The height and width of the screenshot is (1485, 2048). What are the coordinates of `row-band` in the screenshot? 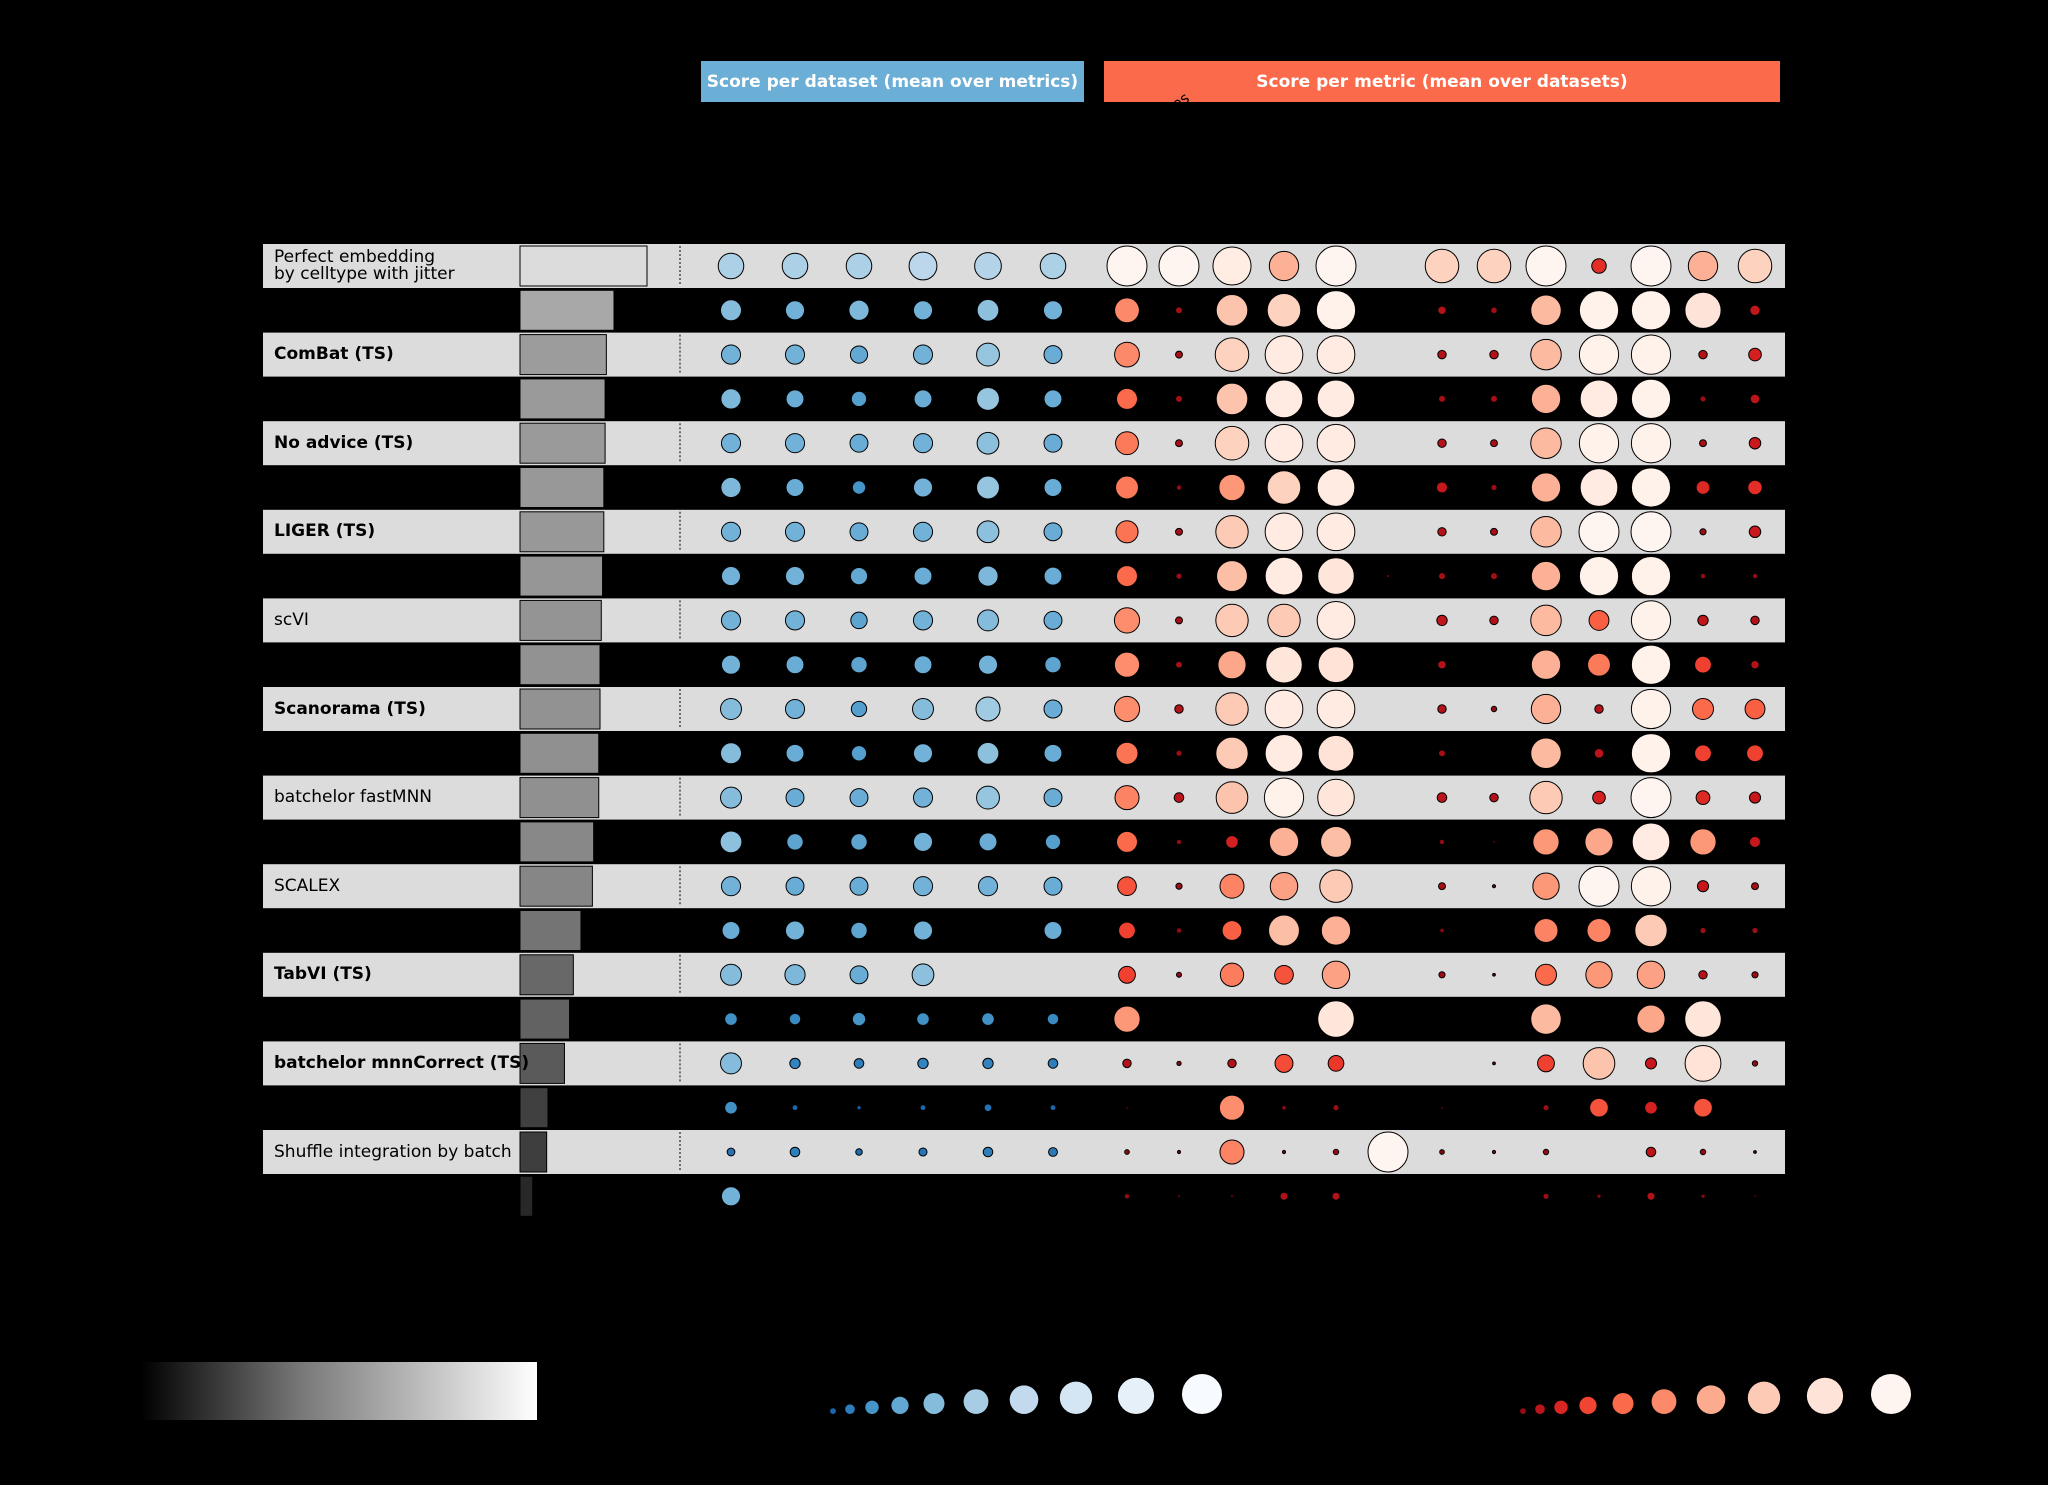 It's located at (1024, 1063).